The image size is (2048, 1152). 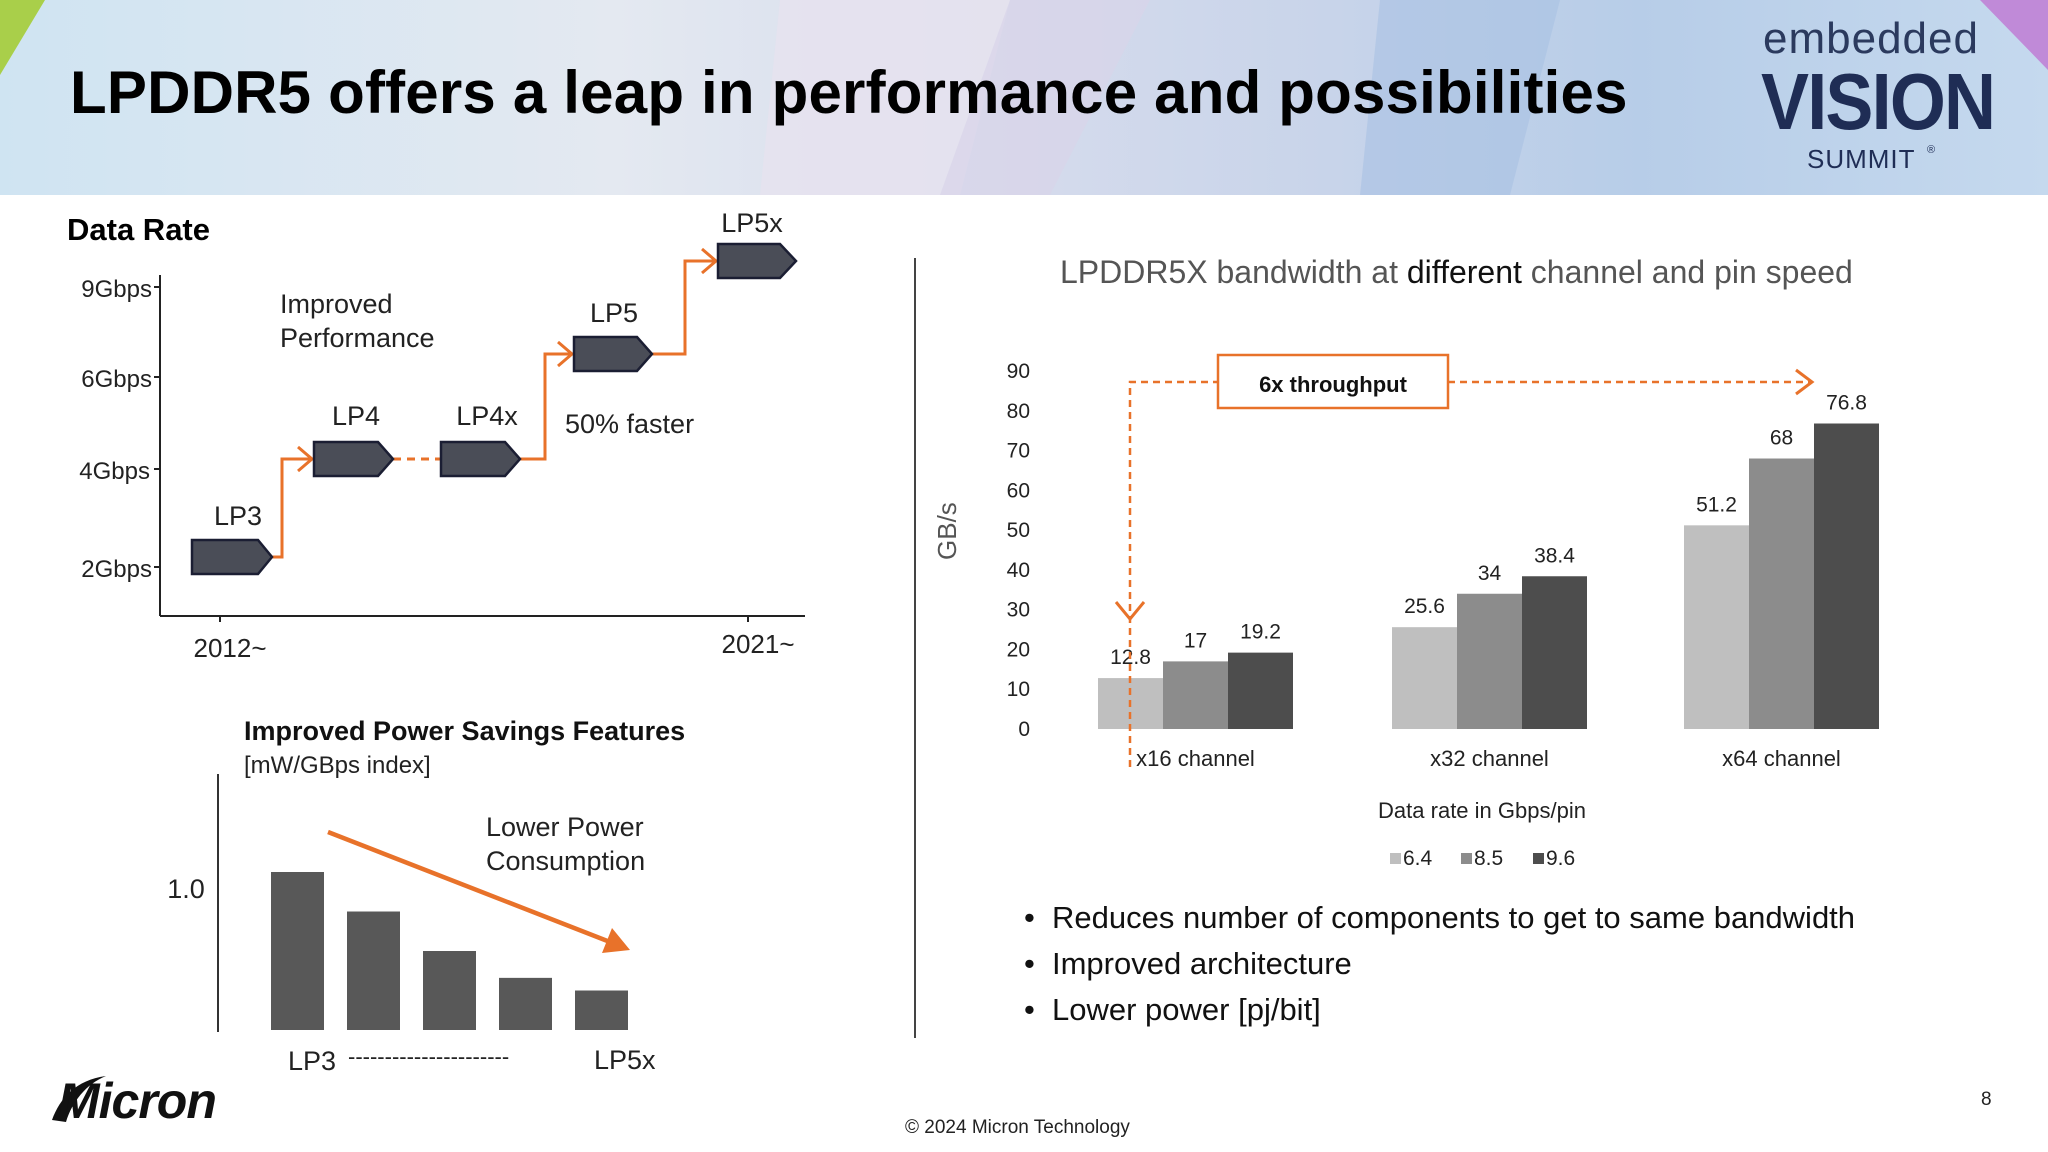 What do you see at coordinates (1017, 1127) in the screenshot?
I see `copyright: © 2024 Micron Technology` at bounding box center [1017, 1127].